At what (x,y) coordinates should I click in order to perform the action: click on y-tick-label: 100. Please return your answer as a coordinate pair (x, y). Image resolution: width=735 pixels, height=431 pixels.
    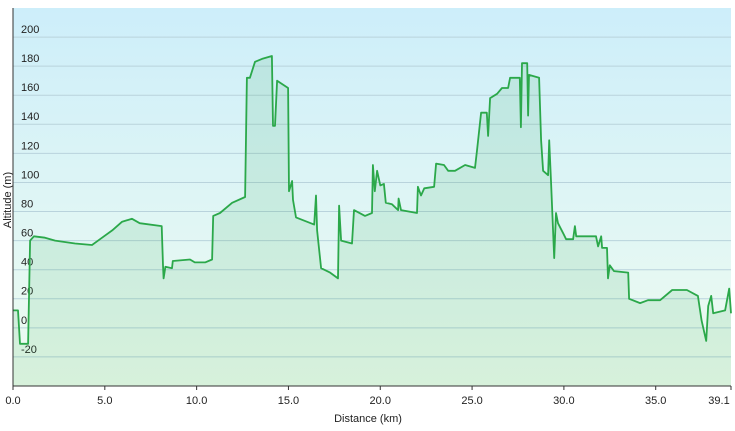
    Looking at the image, I should click on (30, 175).